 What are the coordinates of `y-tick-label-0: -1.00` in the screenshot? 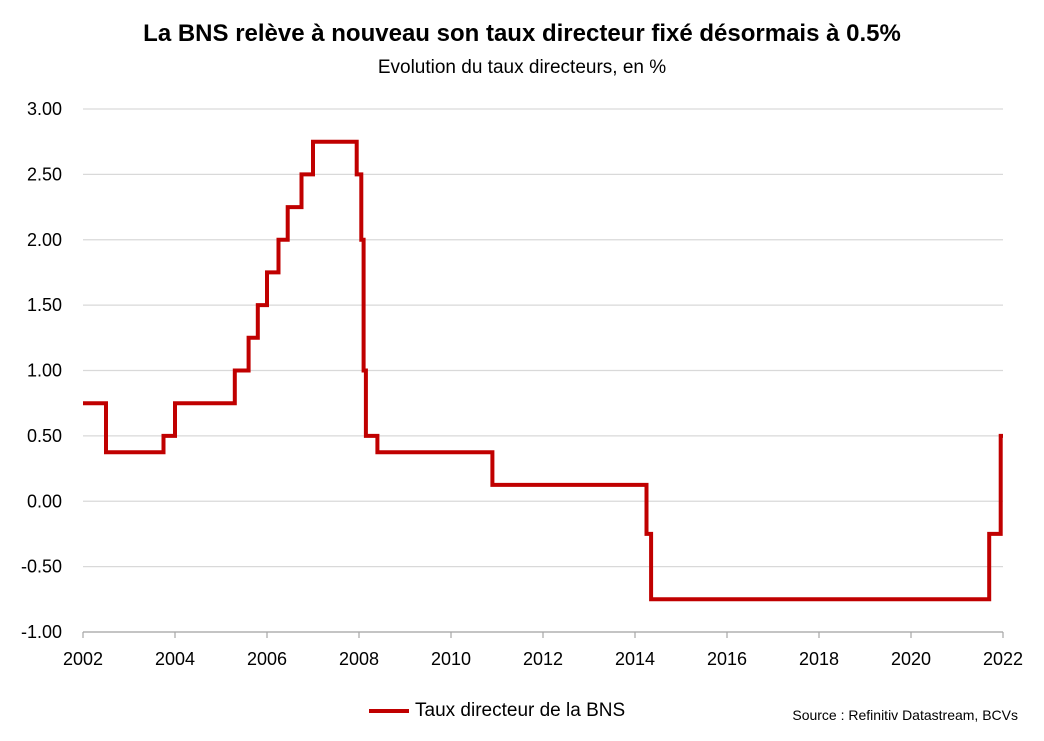 It's located at (41, 632).